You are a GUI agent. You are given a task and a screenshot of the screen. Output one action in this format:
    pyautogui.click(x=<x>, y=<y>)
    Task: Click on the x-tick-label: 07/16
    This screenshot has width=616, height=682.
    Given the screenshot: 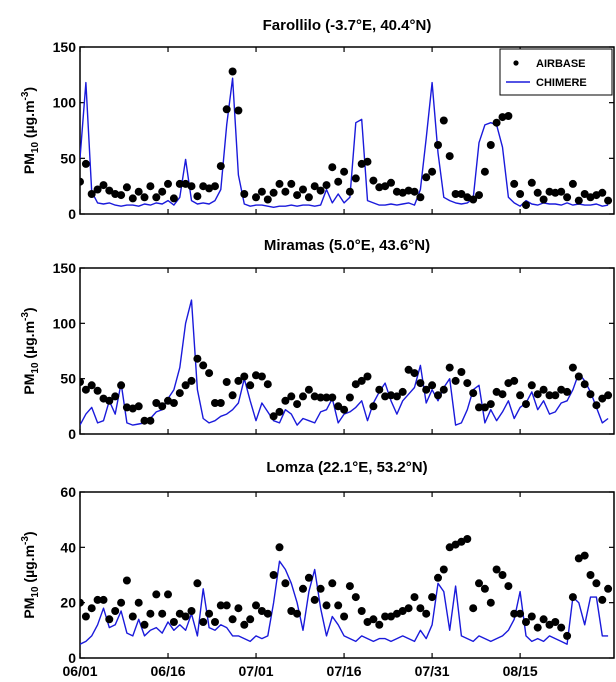 What is the action you would take?
    pyautogui.click(x=344, y=671)
    